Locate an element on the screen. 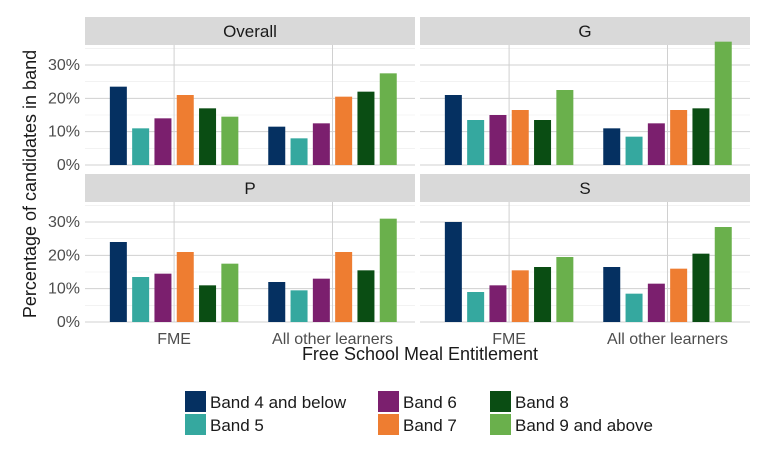 This screenshot has height=458, width=770. facet-title: Overall is located at coordinates (250, 31).